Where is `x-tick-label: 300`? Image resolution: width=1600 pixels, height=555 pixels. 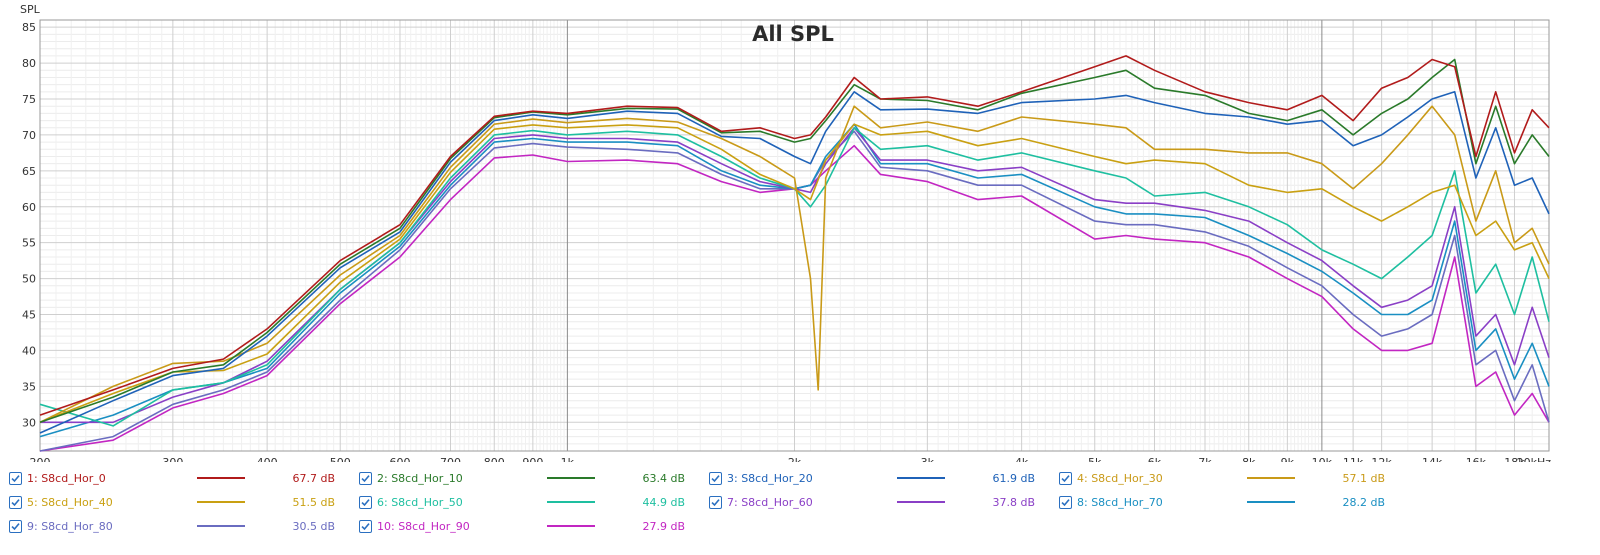
x-tick-label: 300 is located at coordinates (172, 459).